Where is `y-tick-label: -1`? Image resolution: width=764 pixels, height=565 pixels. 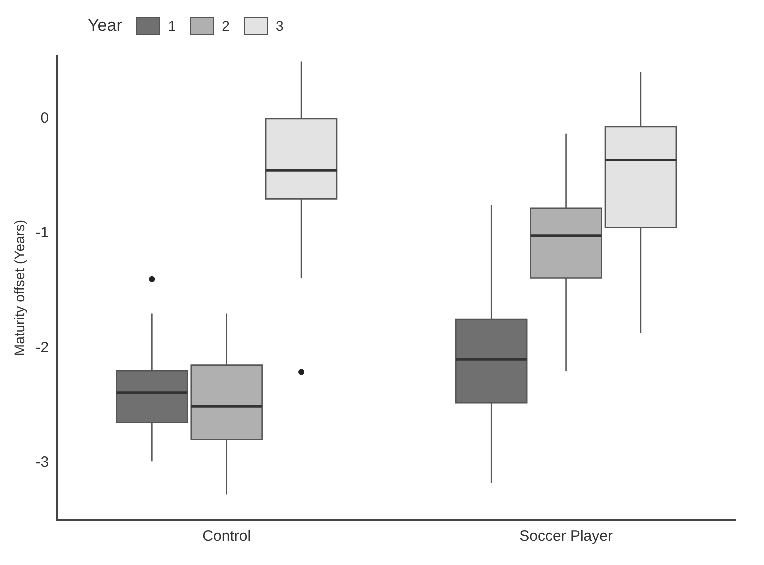 y-tick-label: -1 is located at coordinates (43, 233).